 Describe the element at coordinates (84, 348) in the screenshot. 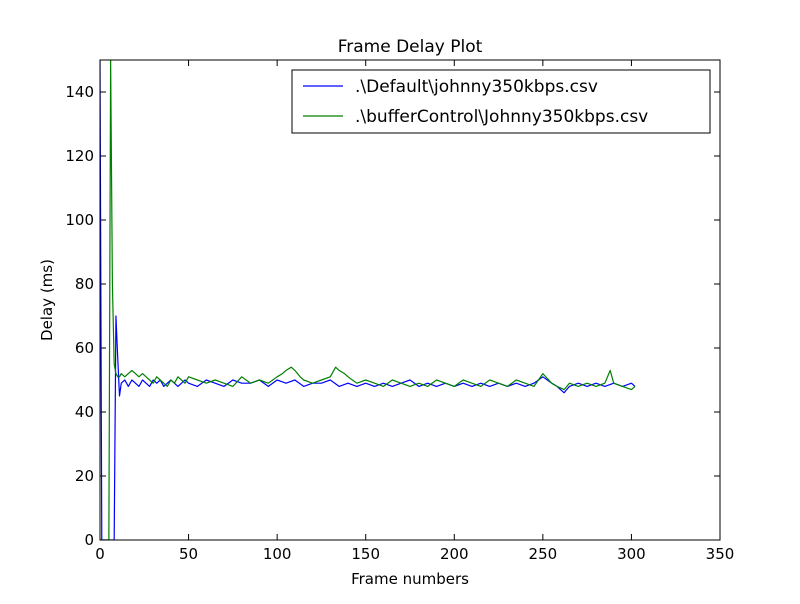

I see `y-tick-label: 60` at that location.